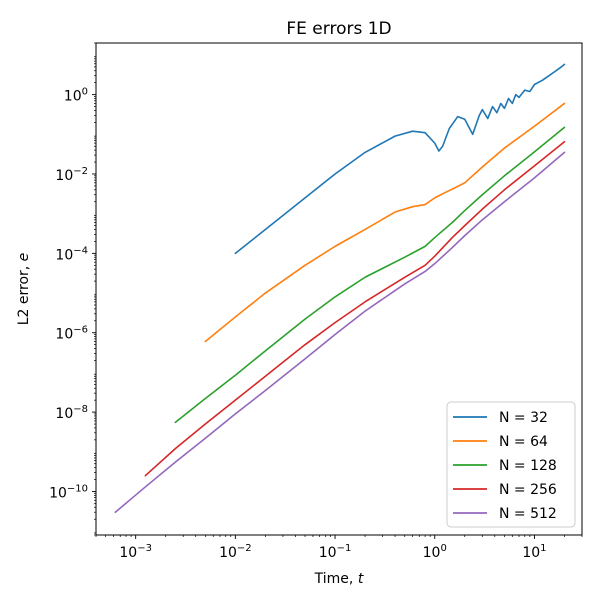 The width and height of the screenshot is (600, 600). I want to click on x-axis-label-symbol: t, so click(361, 579).